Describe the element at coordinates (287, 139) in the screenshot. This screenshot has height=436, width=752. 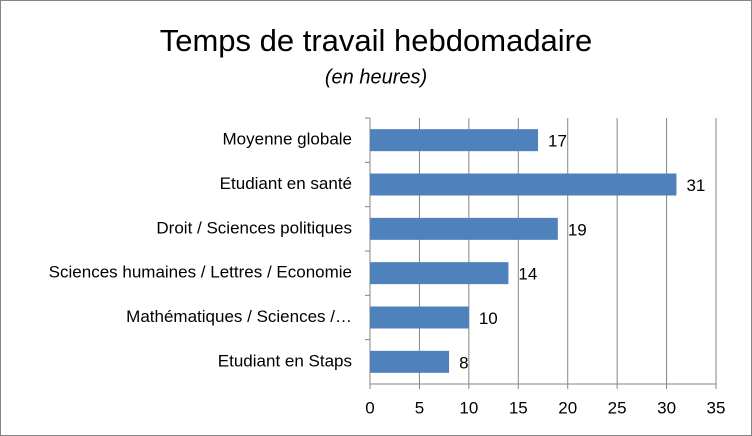
I see `y-tick-label: Moyenne globale` at that location.